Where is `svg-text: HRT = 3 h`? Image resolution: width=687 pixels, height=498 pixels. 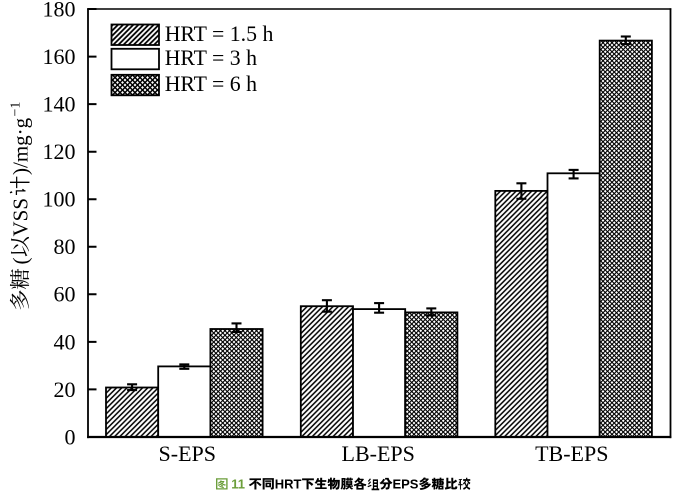
svg-text: HRT = 3 h is located at coordinates (211, 58).